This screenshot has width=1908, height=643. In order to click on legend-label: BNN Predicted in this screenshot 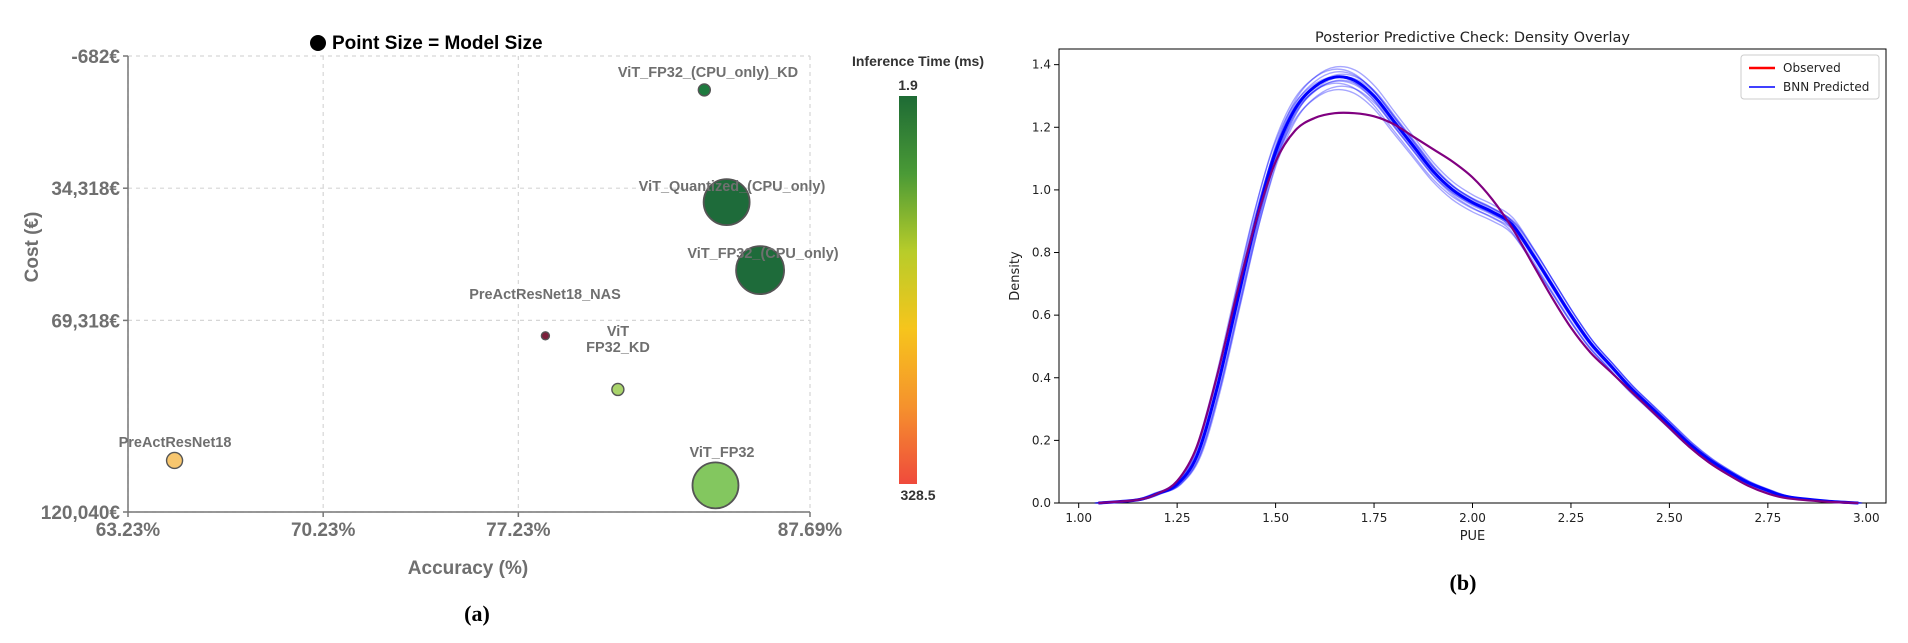, I will do `click(1826, 87)`.